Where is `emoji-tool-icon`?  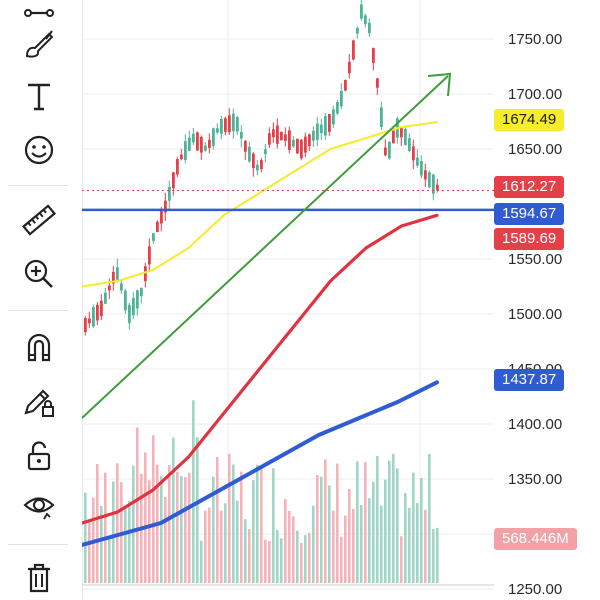
emoji-tool-icon is located at coordinates (39, 150).